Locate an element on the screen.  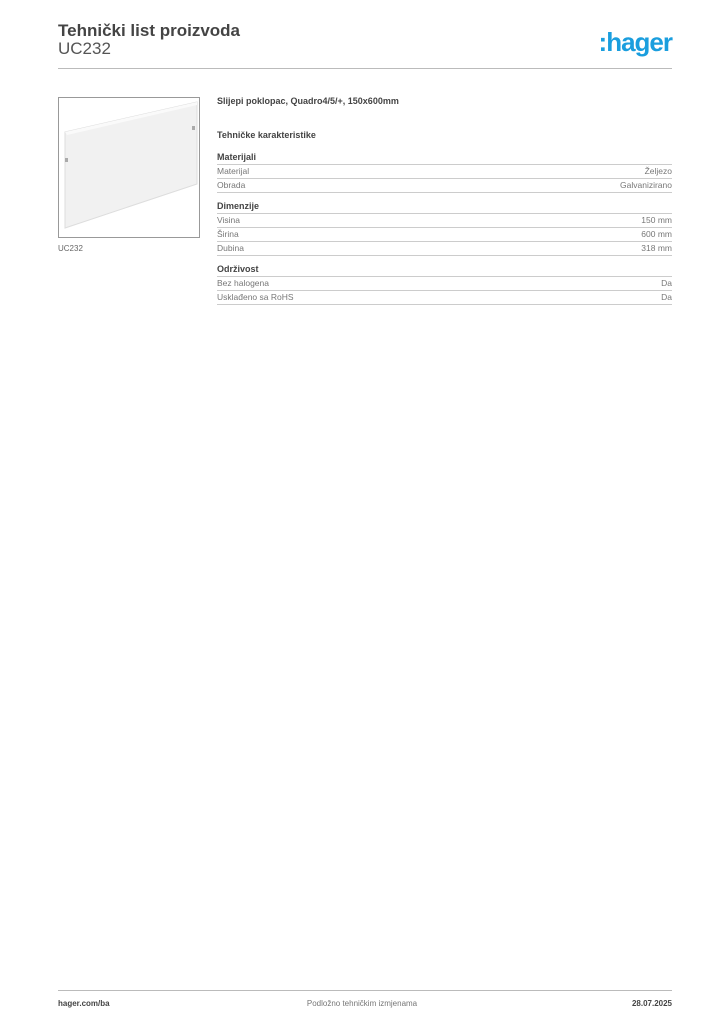
spec-row: Bez halogena Da is located at coordinates (444, 284).